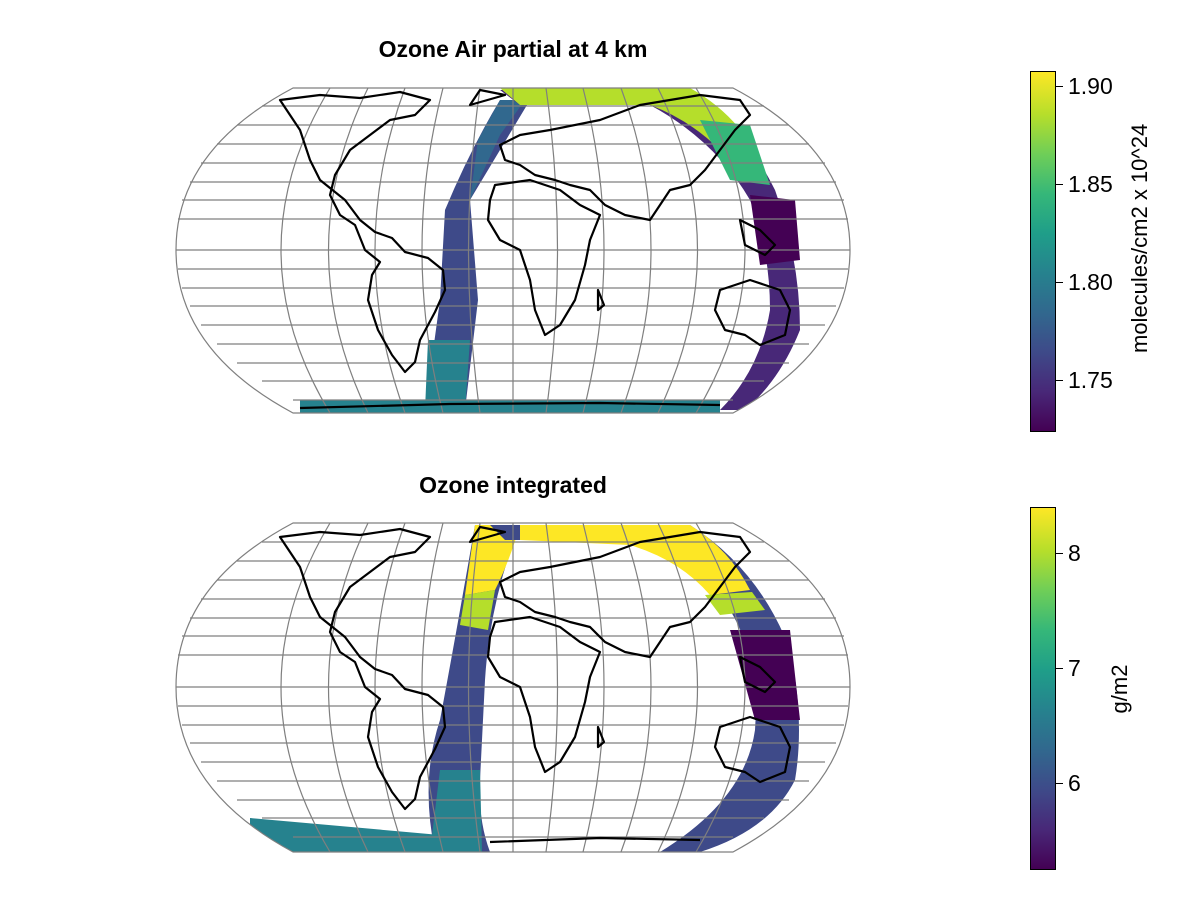 Image resolution: width=1200 pixels, height=900 pixels. What do you see at coordinates (477, 255) in the screenshot?
I see `top-swath-atlantic` at bounding box center [477, 255].